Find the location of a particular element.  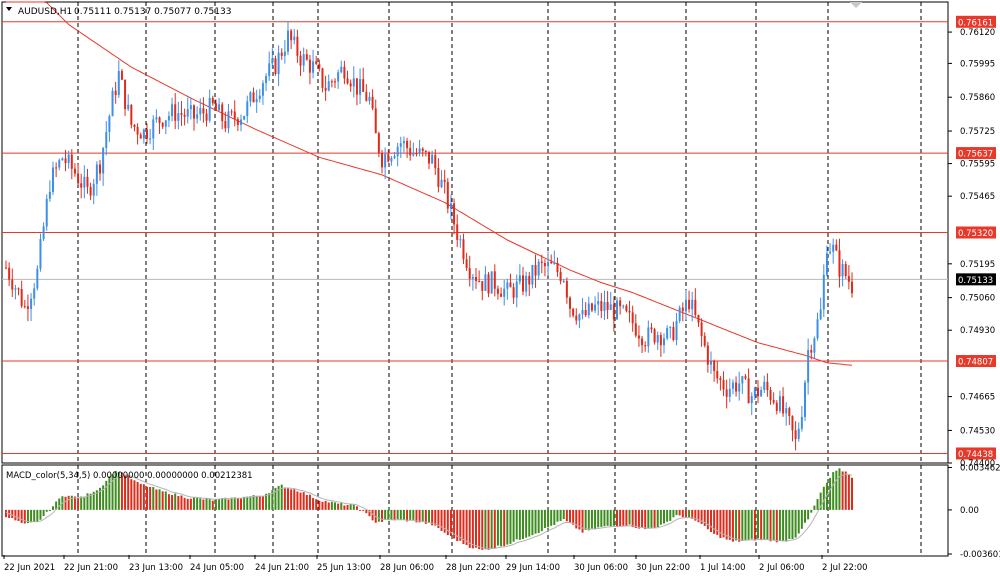

time-tick-label: 2 Jul 22:00 is located at coordinates (845, 568).